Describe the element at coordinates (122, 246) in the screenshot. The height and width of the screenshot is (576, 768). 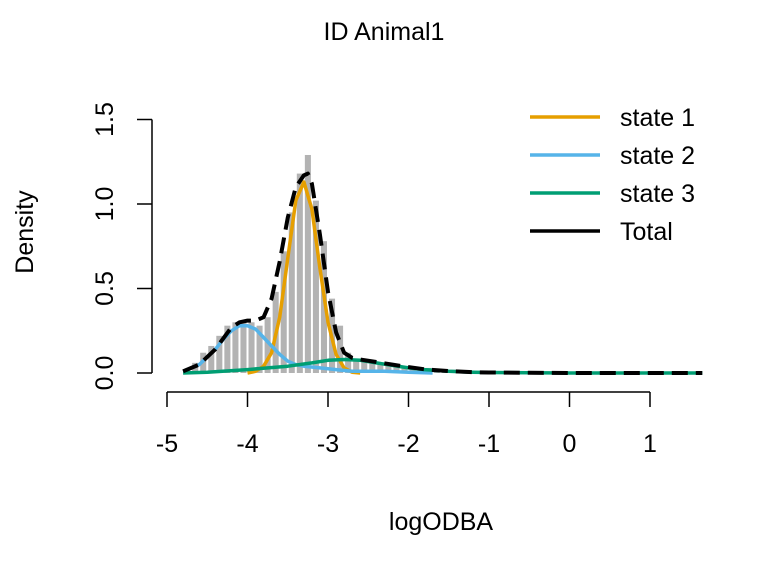
I see `y-axis: 0.0 0.5 1.0 1.5` at that location.